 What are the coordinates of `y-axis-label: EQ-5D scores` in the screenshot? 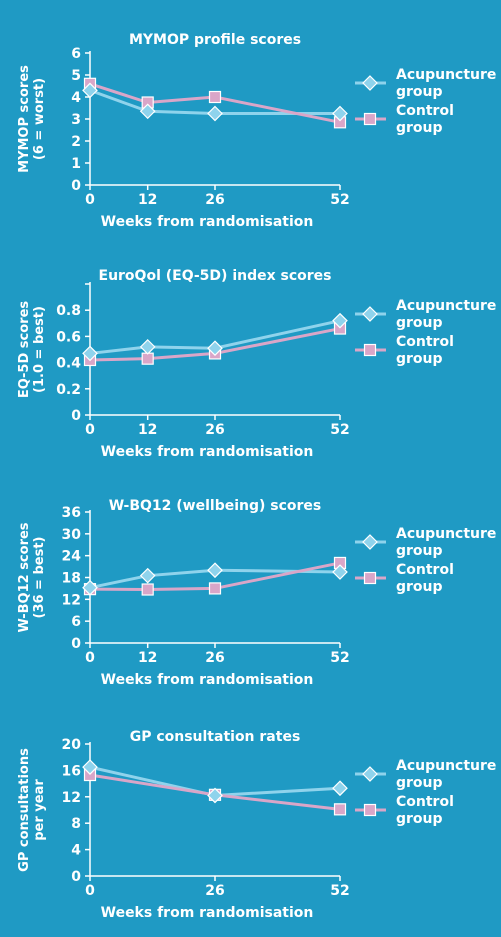 It's located at (24, 350).